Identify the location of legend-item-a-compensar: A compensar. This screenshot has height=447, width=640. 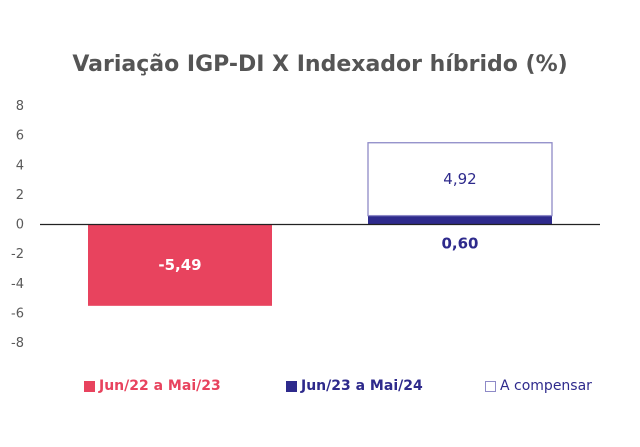
(538, 386).